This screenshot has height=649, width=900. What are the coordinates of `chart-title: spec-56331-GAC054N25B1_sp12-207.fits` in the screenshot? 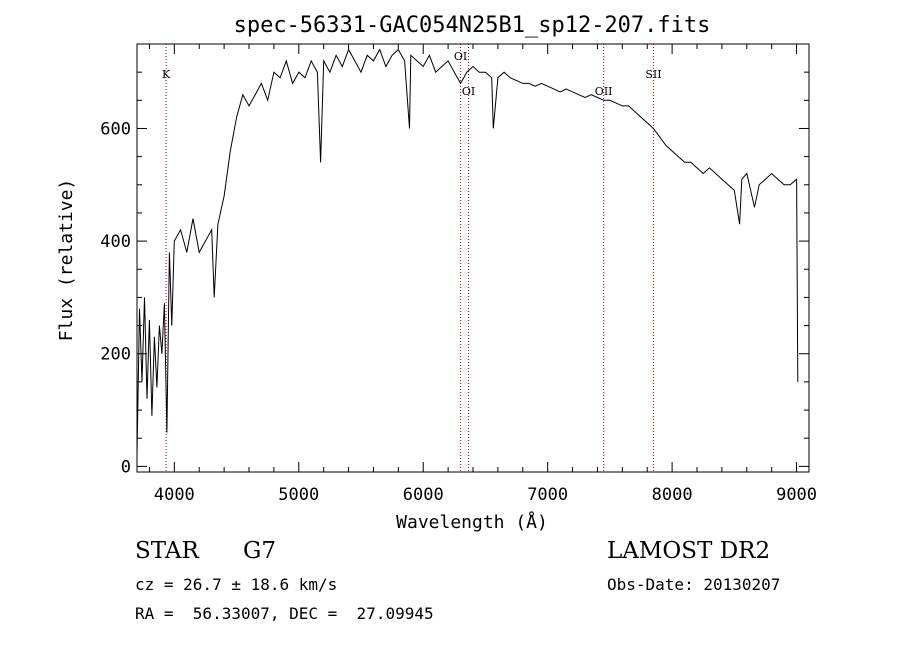 It's located at (472, 25).